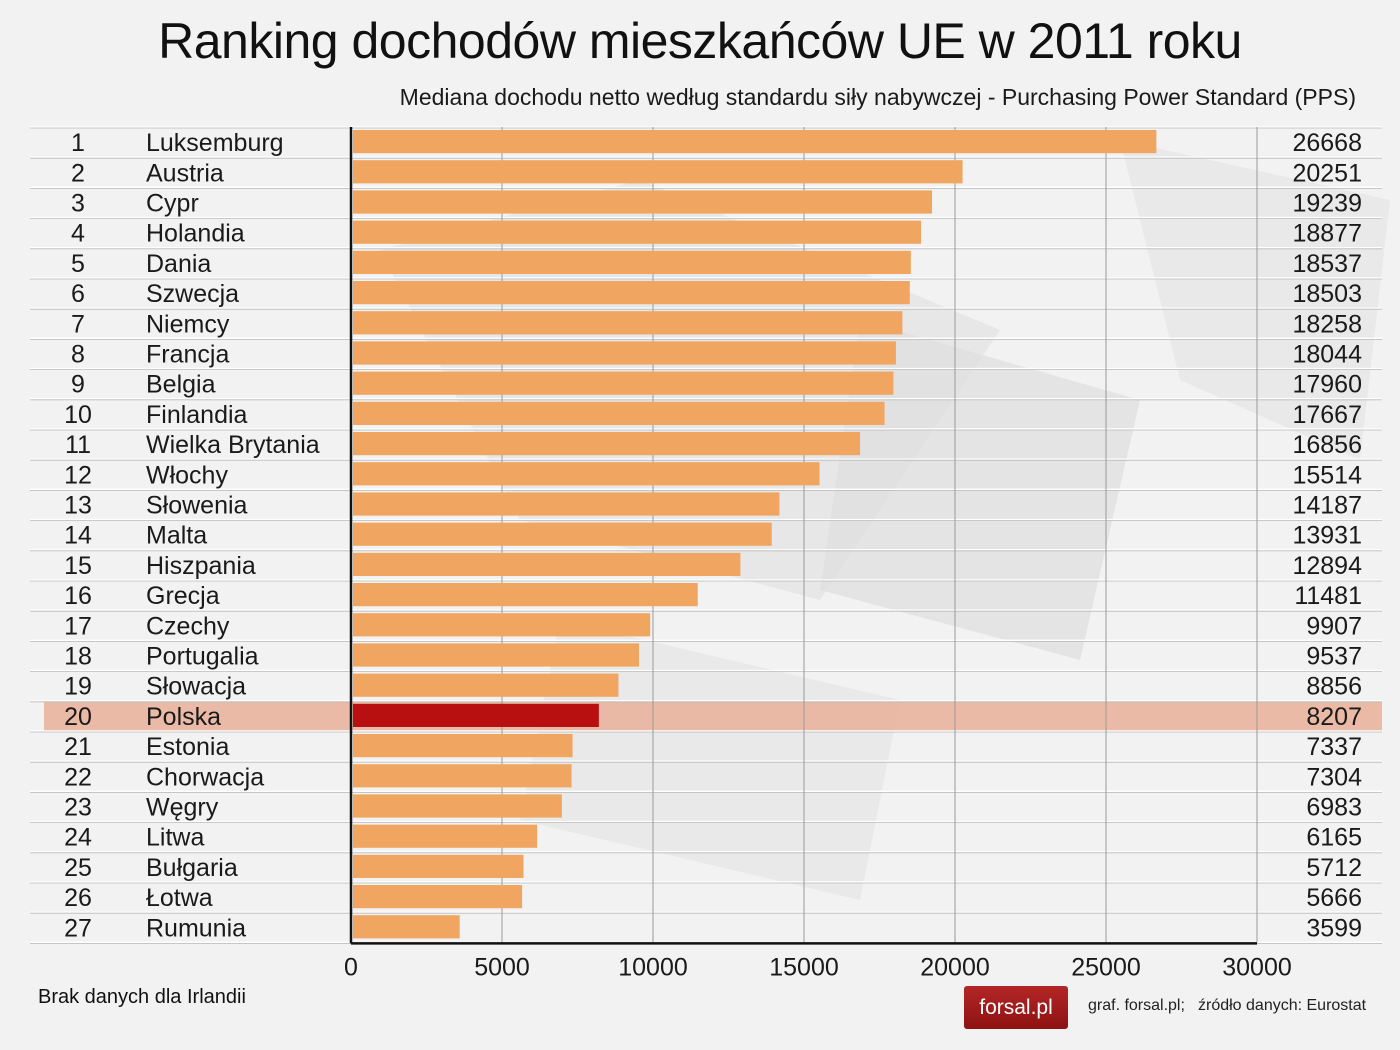 The image size is (1400, 1050). Describe the element at coordinates (1334, 928) in the screenshot. I see `value-label: 3599` at that location.